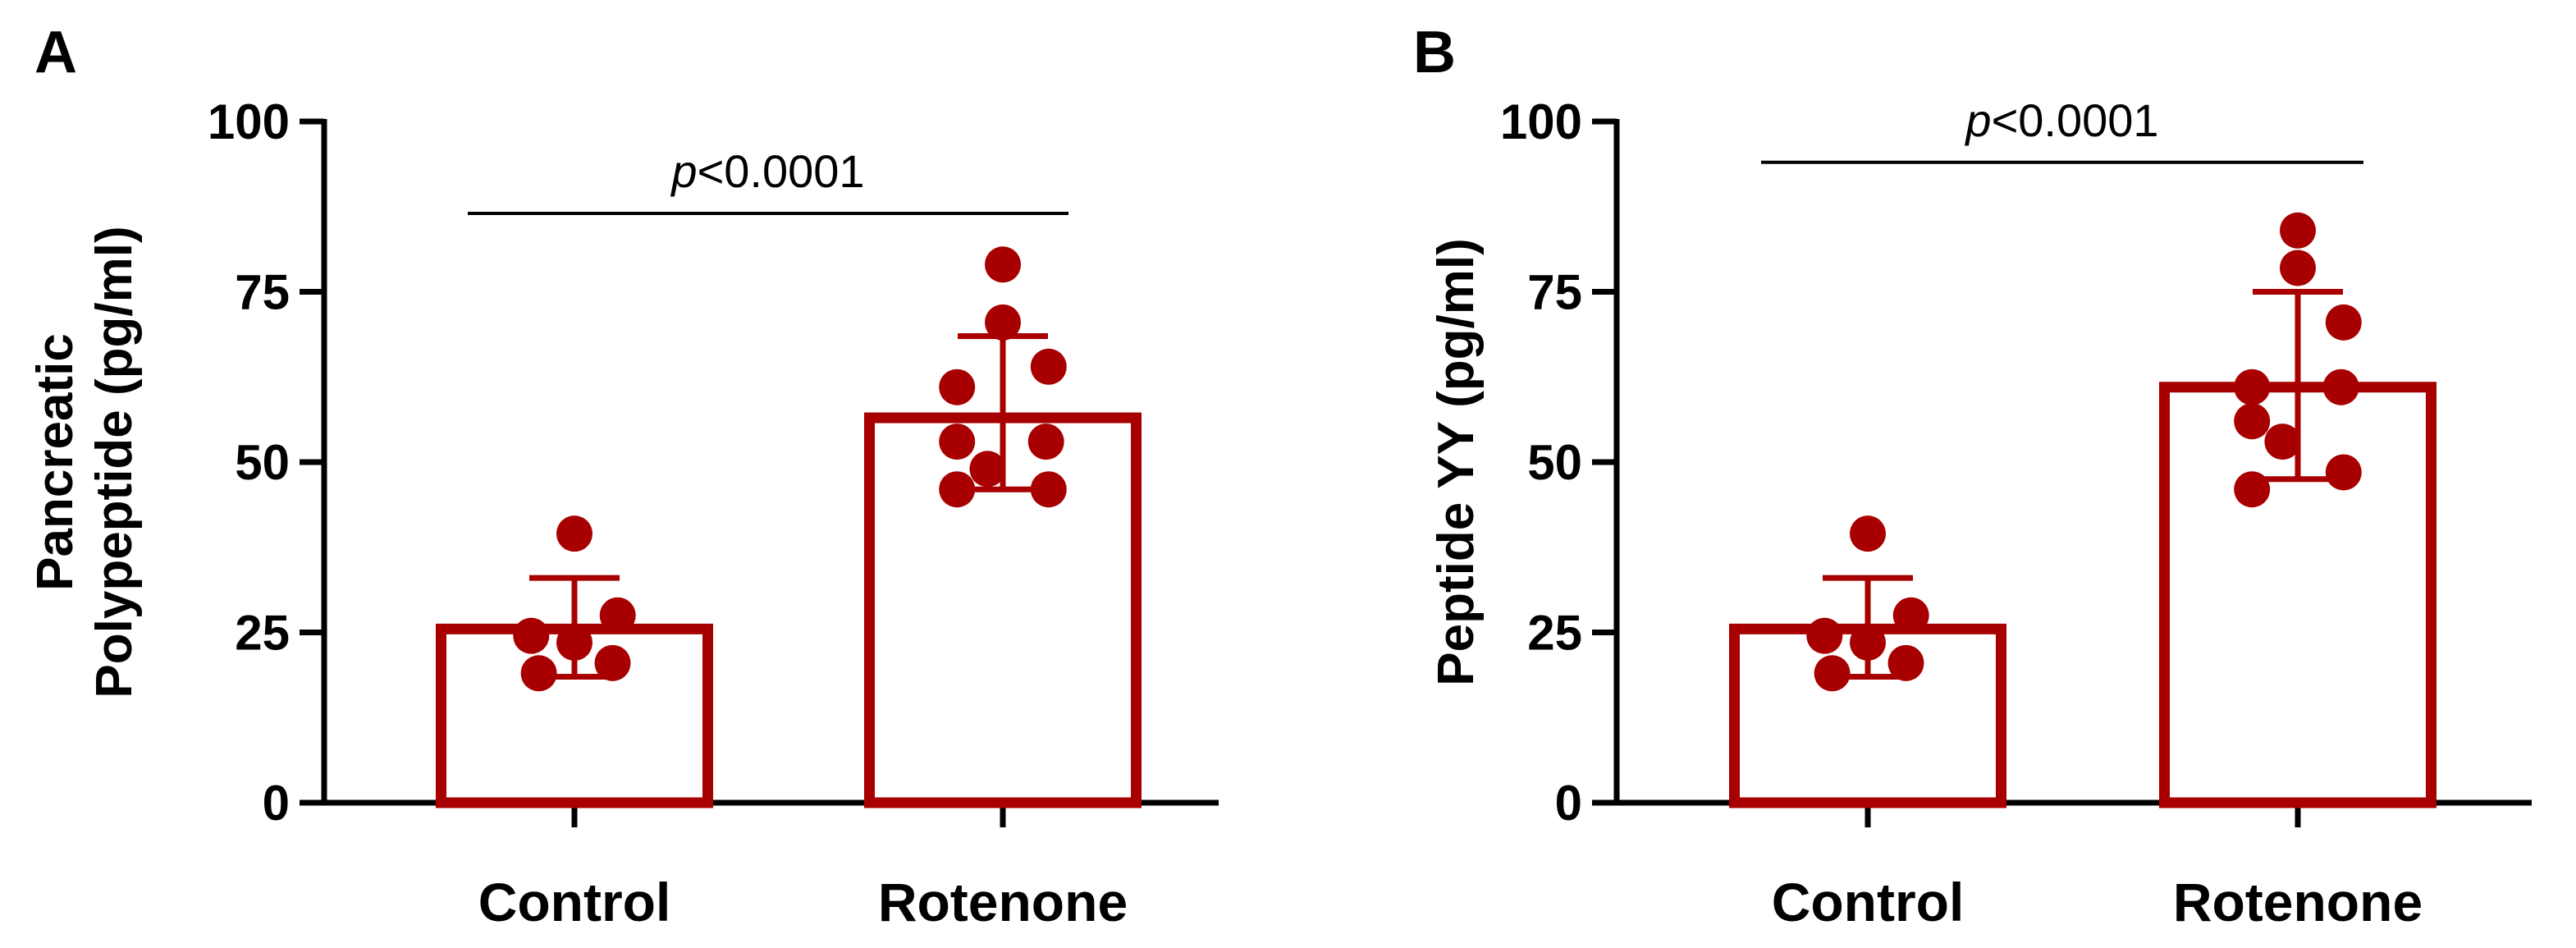  I want to click on y-axis-label: Peptide YY (pg/ml), so click(1456, 462).